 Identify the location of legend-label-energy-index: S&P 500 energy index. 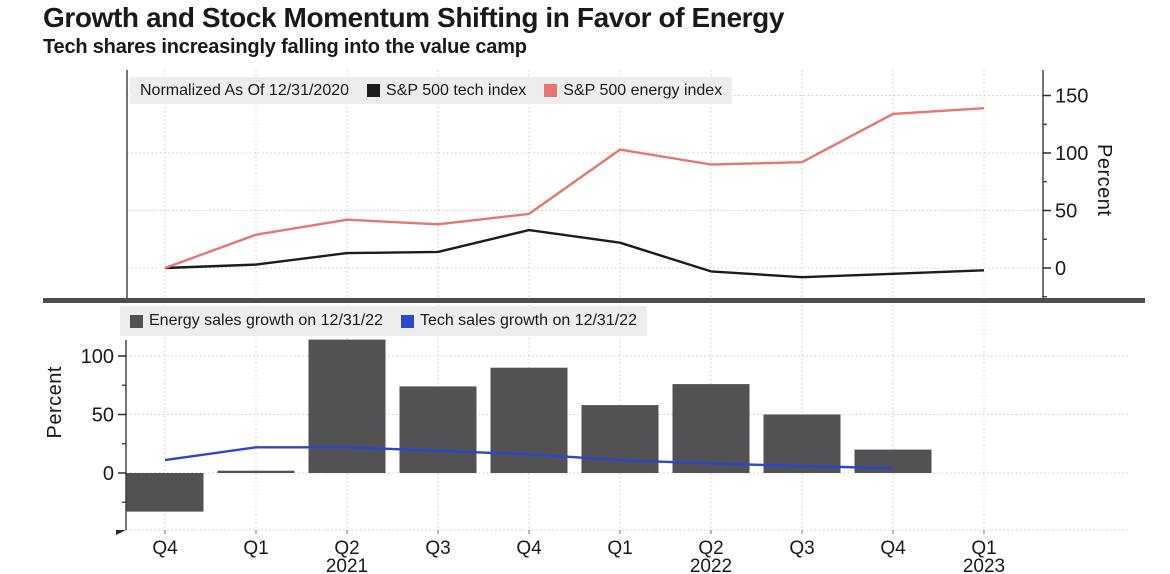
(643, 90).